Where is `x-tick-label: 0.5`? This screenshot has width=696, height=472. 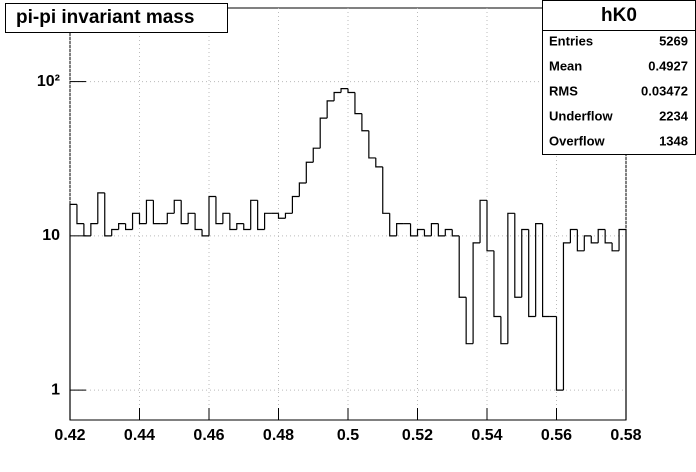
x-tick-label: 0.5 is located at coordinates (348, 435).